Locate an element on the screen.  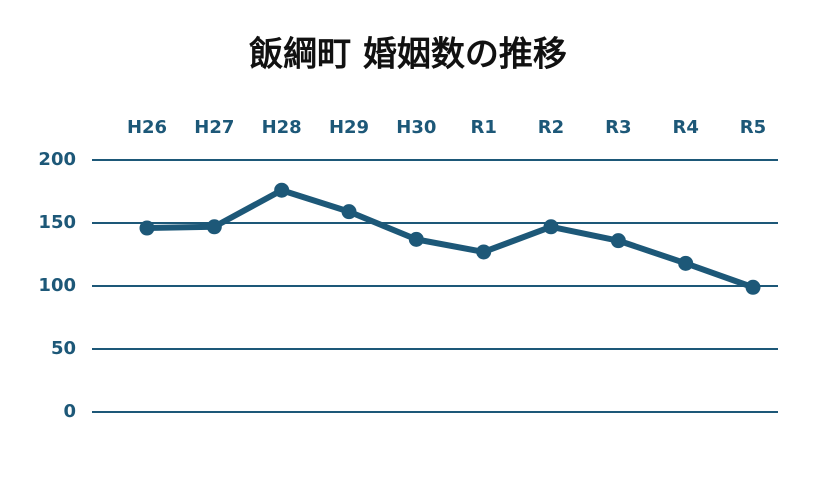
x-tick-label: H30 is located at coordinates (416, 127).